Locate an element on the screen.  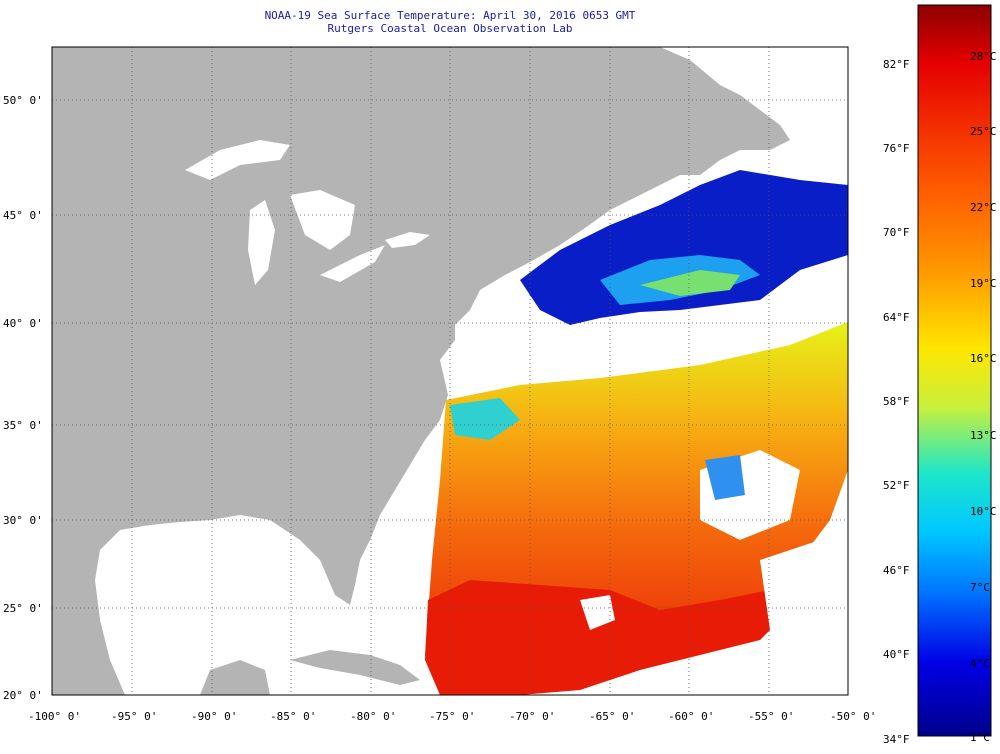
scale-c-label: 28°C is located at coordinates (983, 56).